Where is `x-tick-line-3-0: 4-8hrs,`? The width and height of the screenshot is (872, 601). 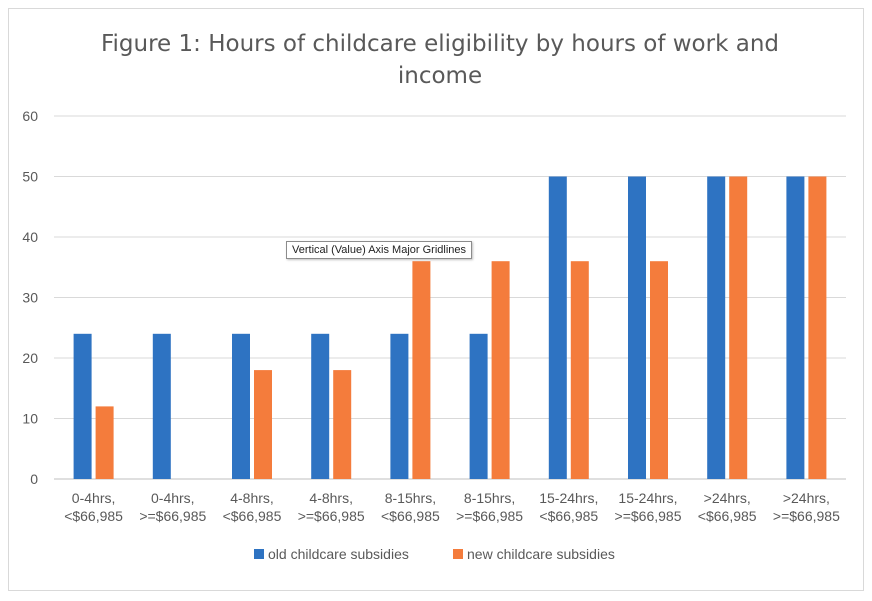
x-tick-line-3-0: 4-8hrs, is located at coordinates (331, 498).